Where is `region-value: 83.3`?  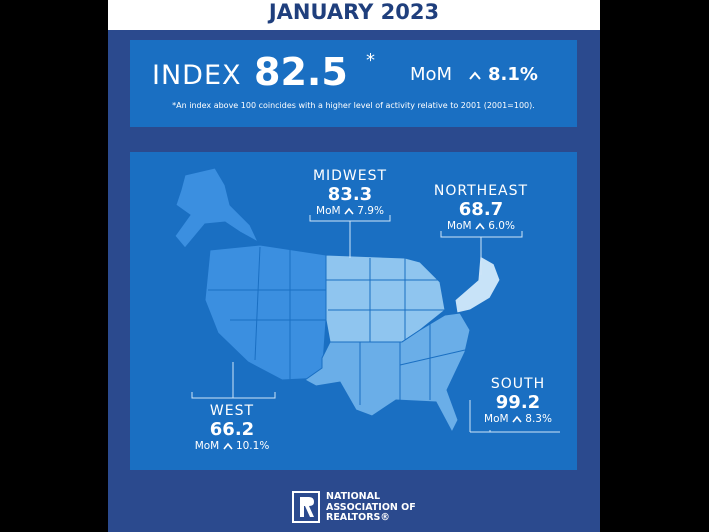
region-value: 83.3 is located at coordinates (350, 194).